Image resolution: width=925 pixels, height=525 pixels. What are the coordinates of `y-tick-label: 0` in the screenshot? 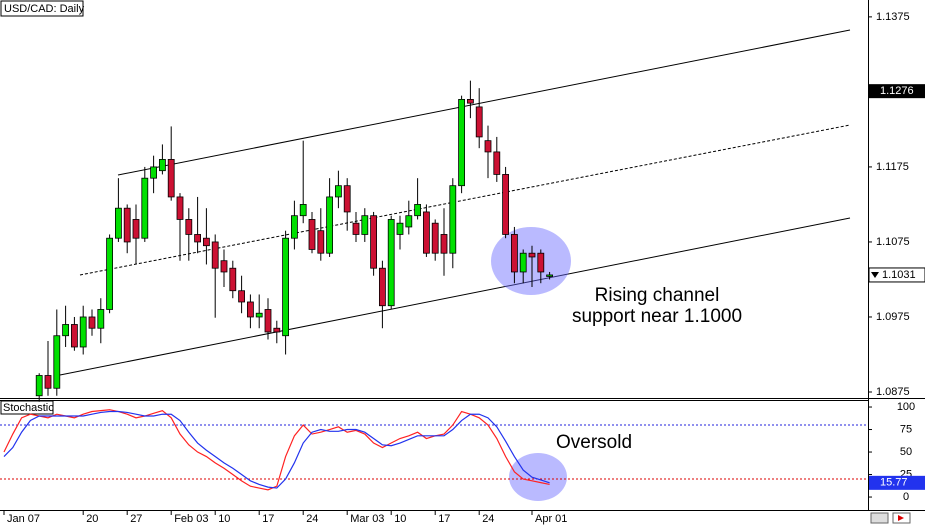 It's located at (906, 497).